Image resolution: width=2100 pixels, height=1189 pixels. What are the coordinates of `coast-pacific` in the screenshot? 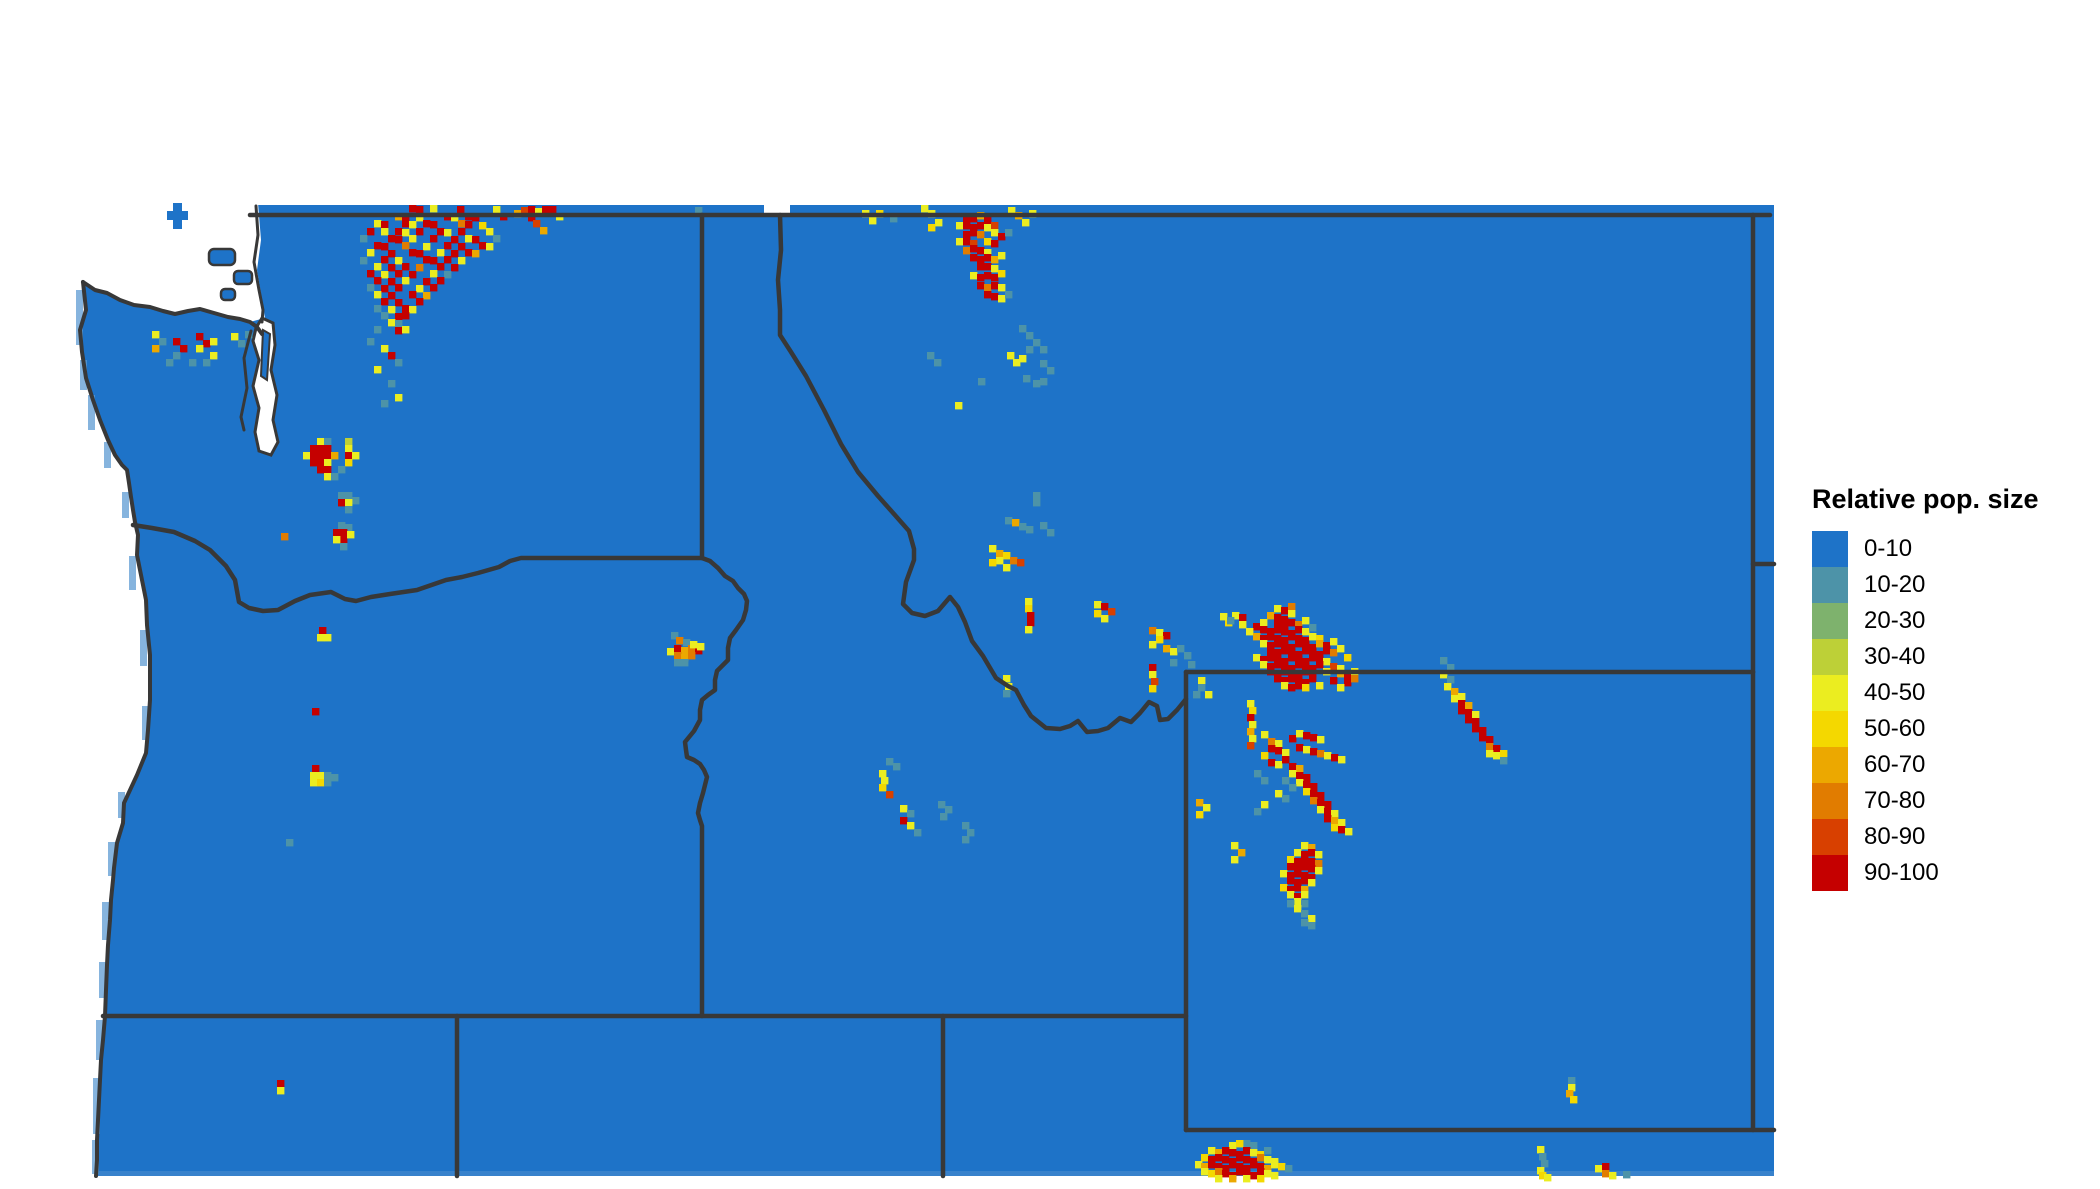 It's located at (115, 729).